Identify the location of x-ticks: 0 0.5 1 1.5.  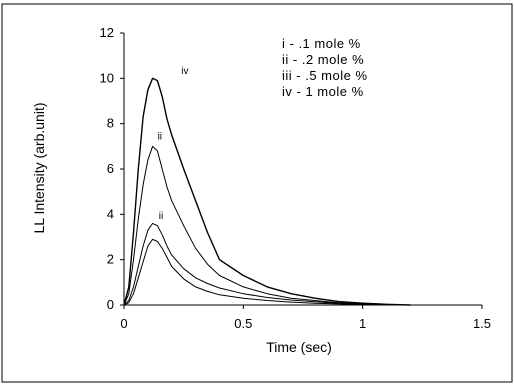
(305, 318).